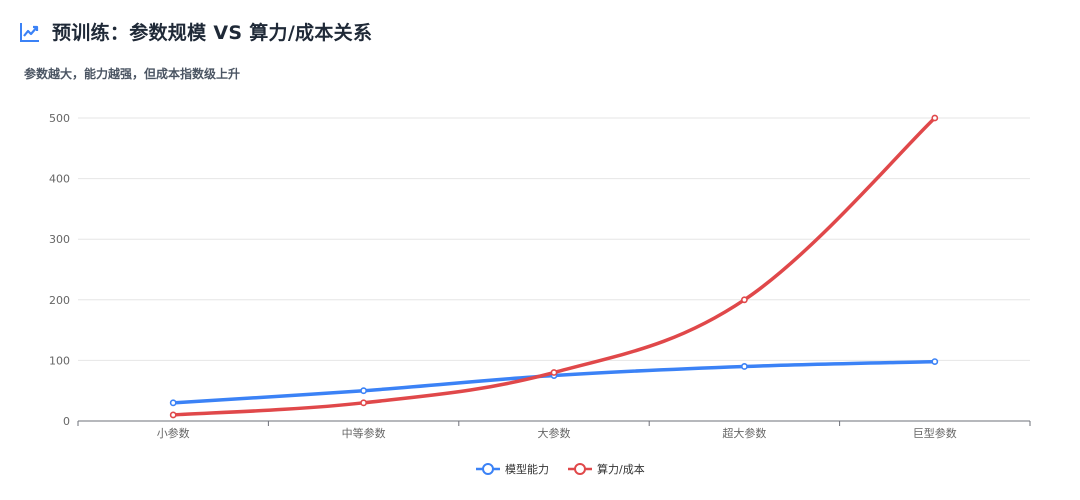 The width and height of the screenshot is (1080, 500). What do you see at coordinates (66, 421) in the screenshot?
I see `y-tick-label: 0` at bounding box center [66, 421].